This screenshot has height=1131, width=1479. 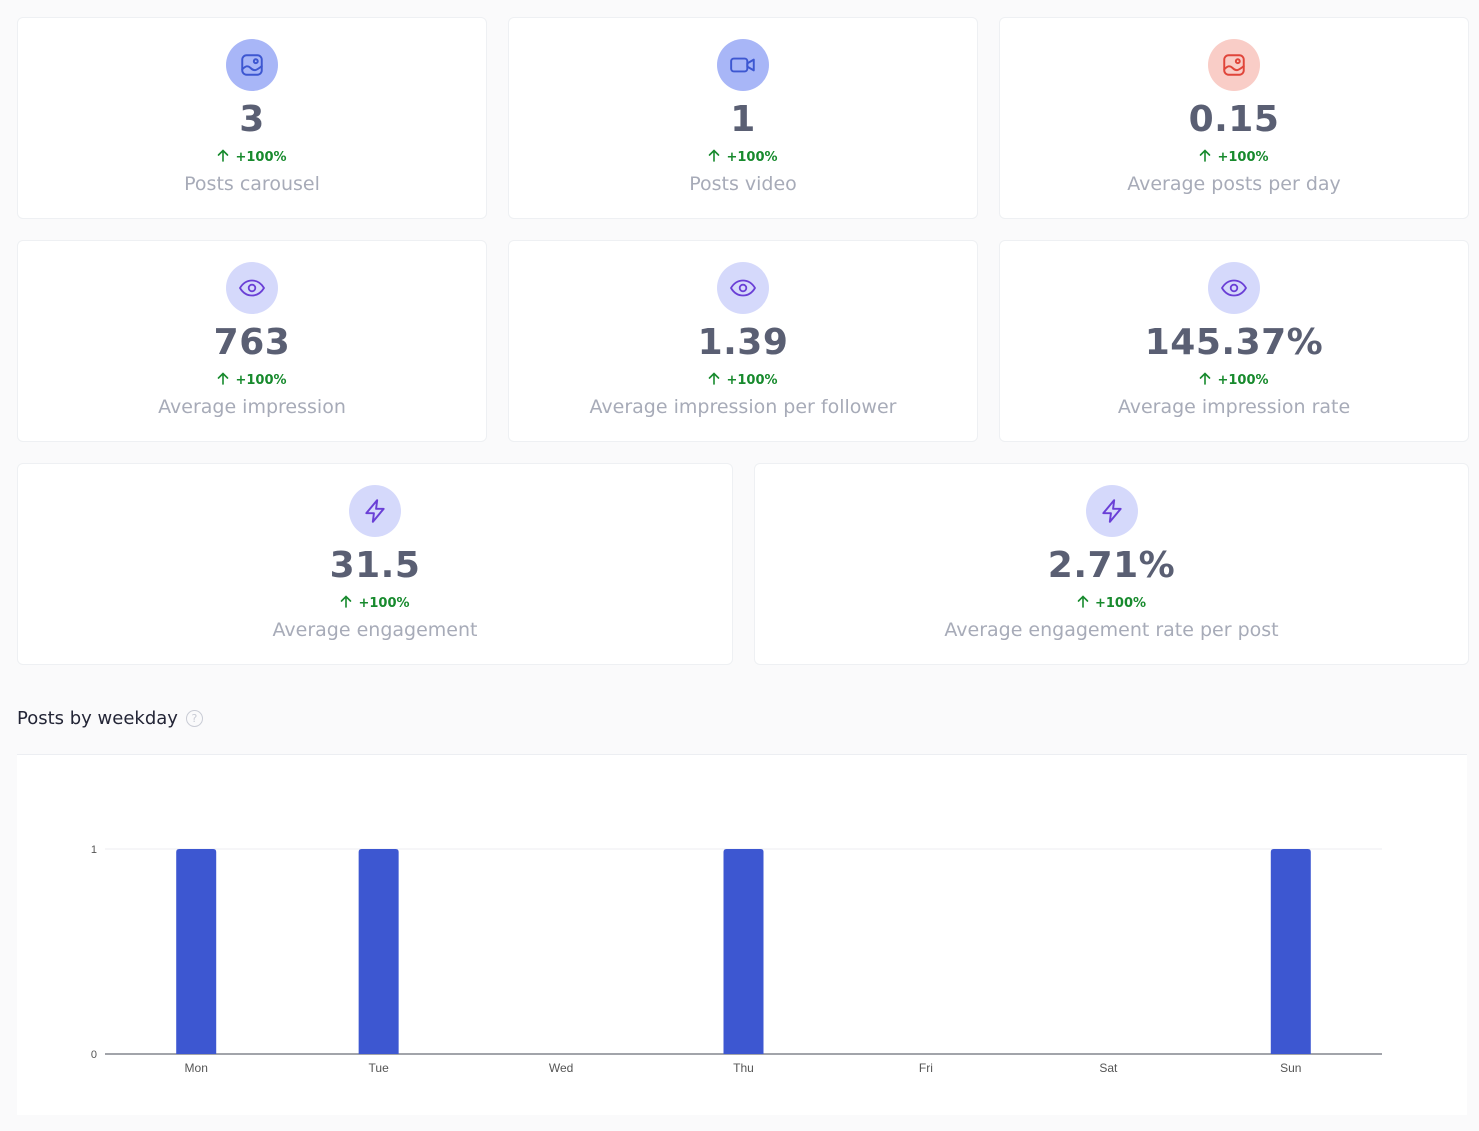 I want to click on metric-label: Posts video, so click(x=743, y=184).